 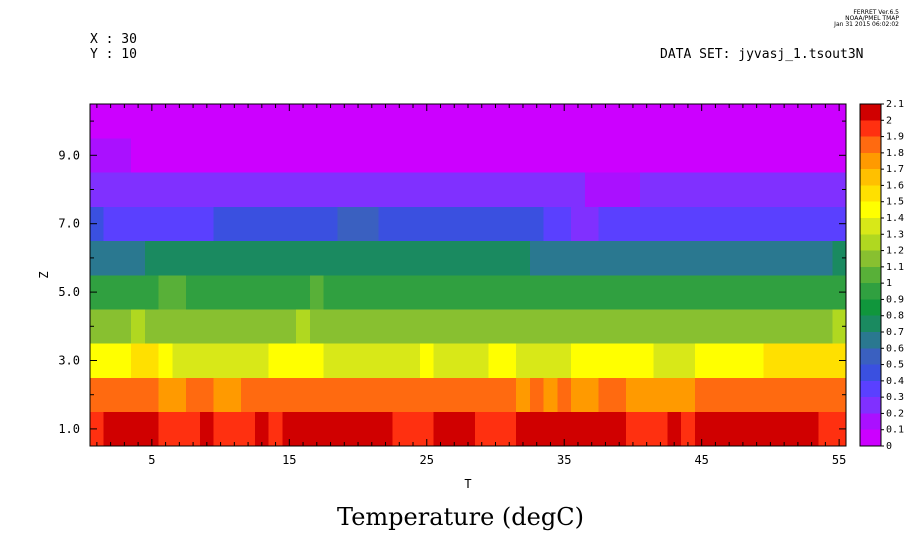 I want to click on colorbar-label: 0, so click(x=889, y=446).